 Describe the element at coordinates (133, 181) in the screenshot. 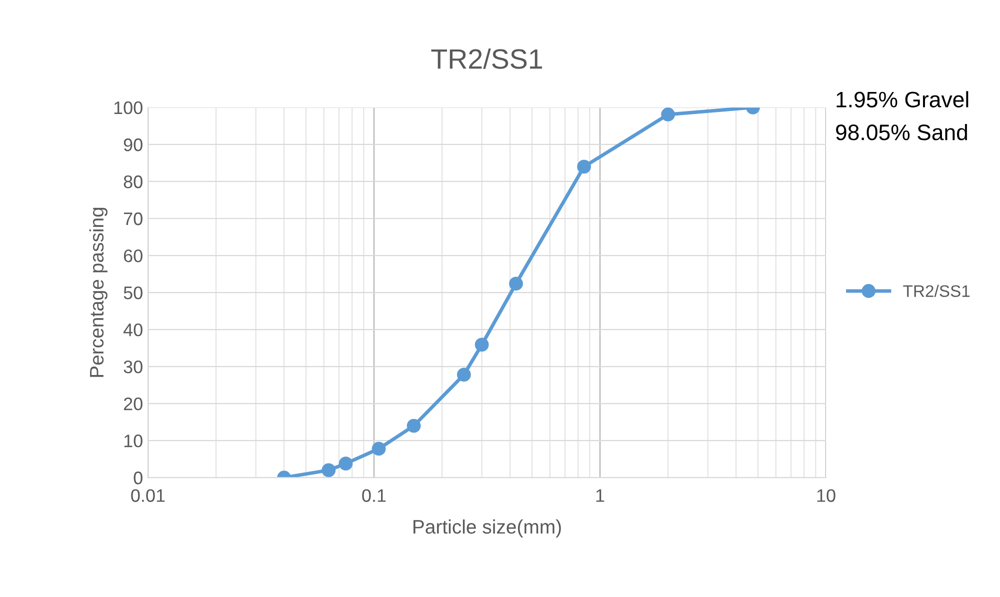

I see `y-tick-label: 80` at that location.